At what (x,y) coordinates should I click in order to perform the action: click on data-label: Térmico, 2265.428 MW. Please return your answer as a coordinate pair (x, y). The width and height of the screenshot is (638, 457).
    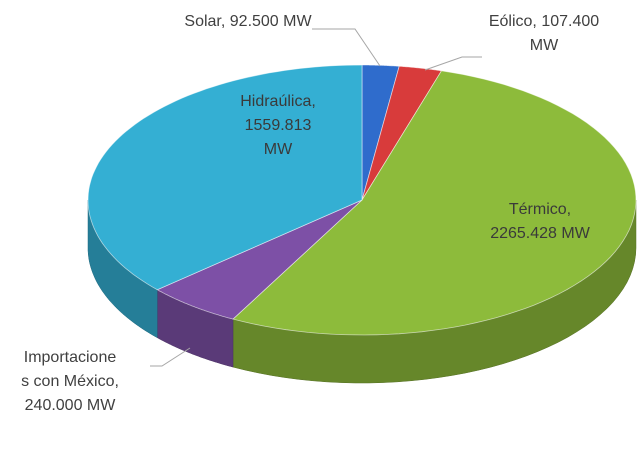
    Looking at the image, I should click on (540, 221).